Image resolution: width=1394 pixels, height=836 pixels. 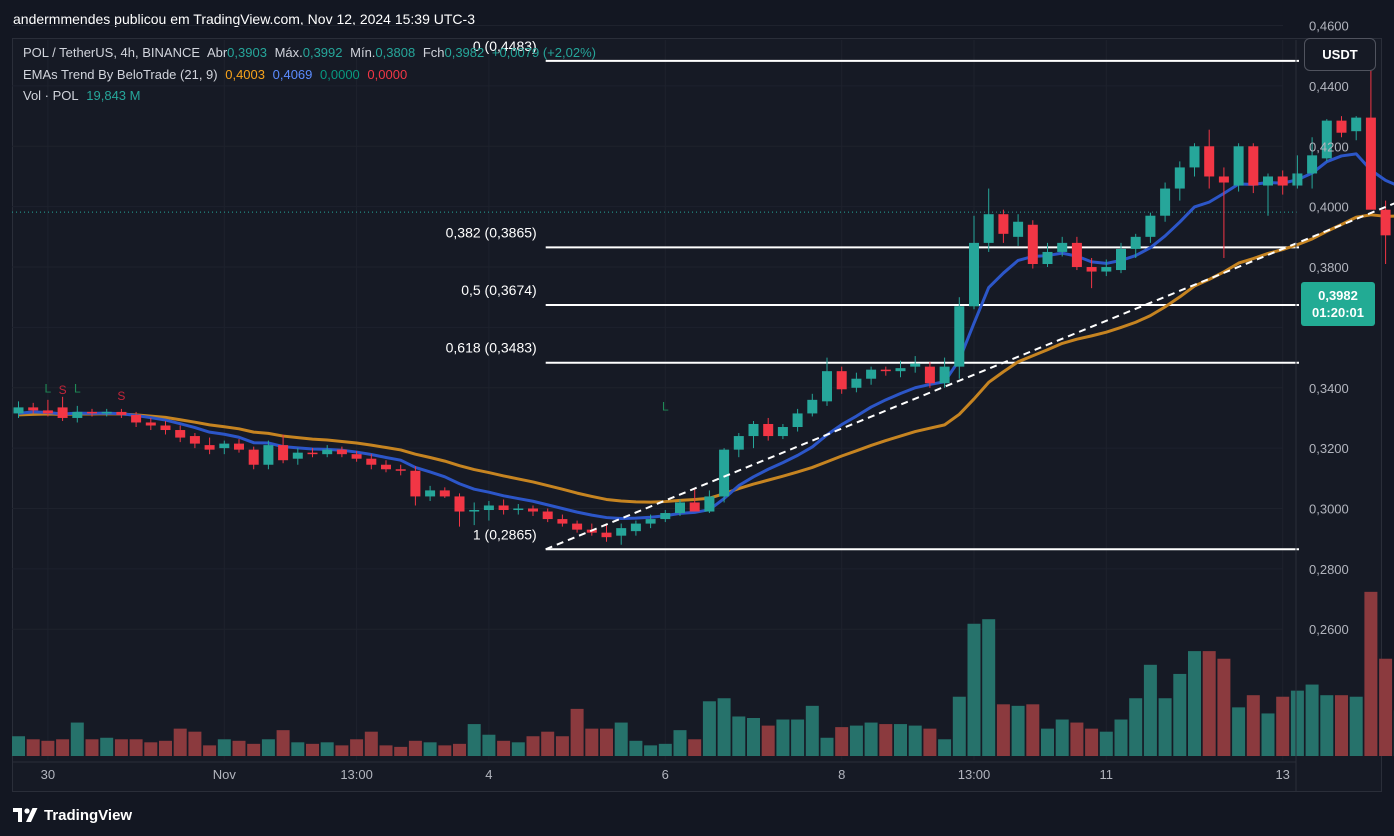 What do you see at coordinates (245, 74) in the screenshot?
I see `ema21-value: 0,4003` at bounding box center [245, 74].